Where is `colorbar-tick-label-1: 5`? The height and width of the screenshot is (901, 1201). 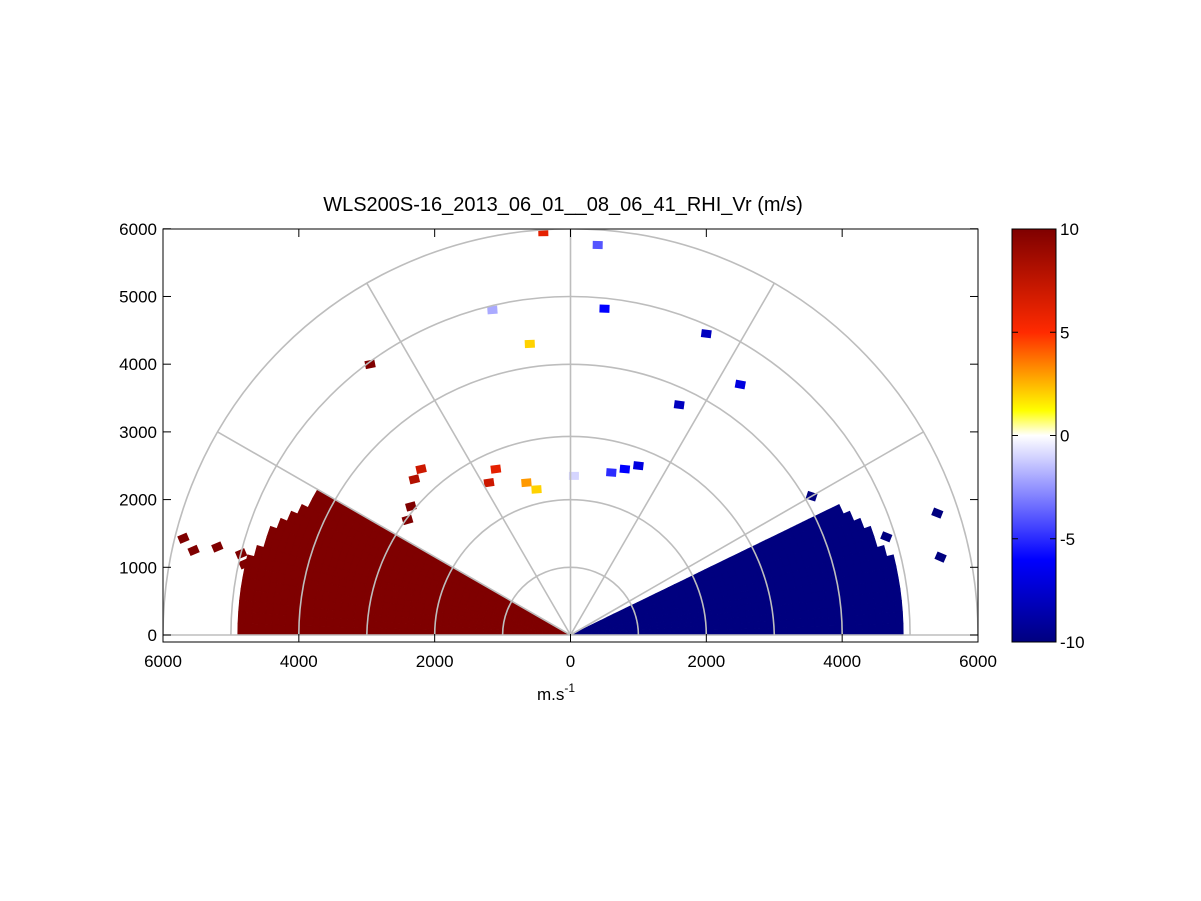
colorbar-tick-label-1: 5 is located at coordinates (1064, 332).